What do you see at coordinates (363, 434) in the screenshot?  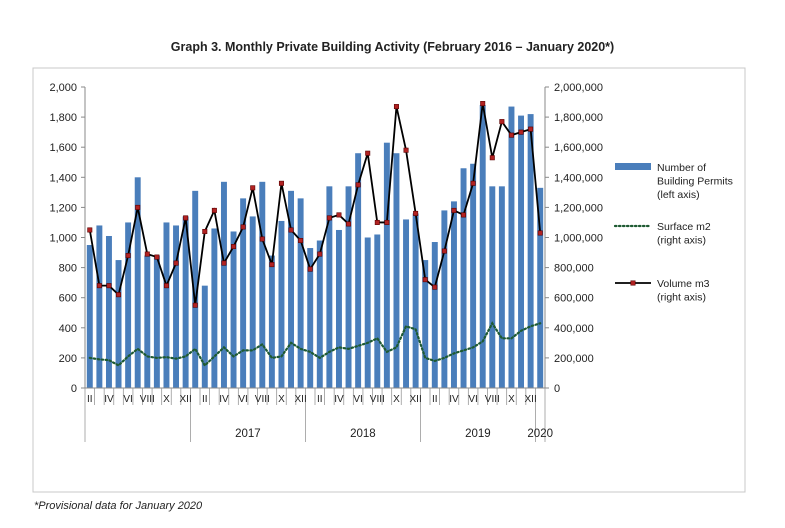 I see `year-label: 2018` at bounding box center [363, 434].